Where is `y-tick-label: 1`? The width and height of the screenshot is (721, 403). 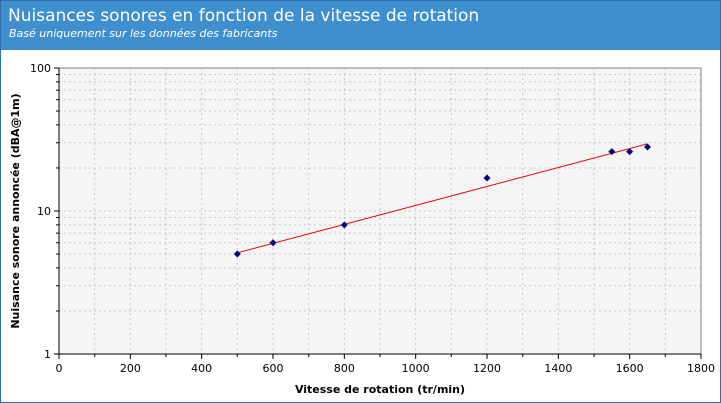 y-tick-label: 1 is located at coordinates (47, 354).